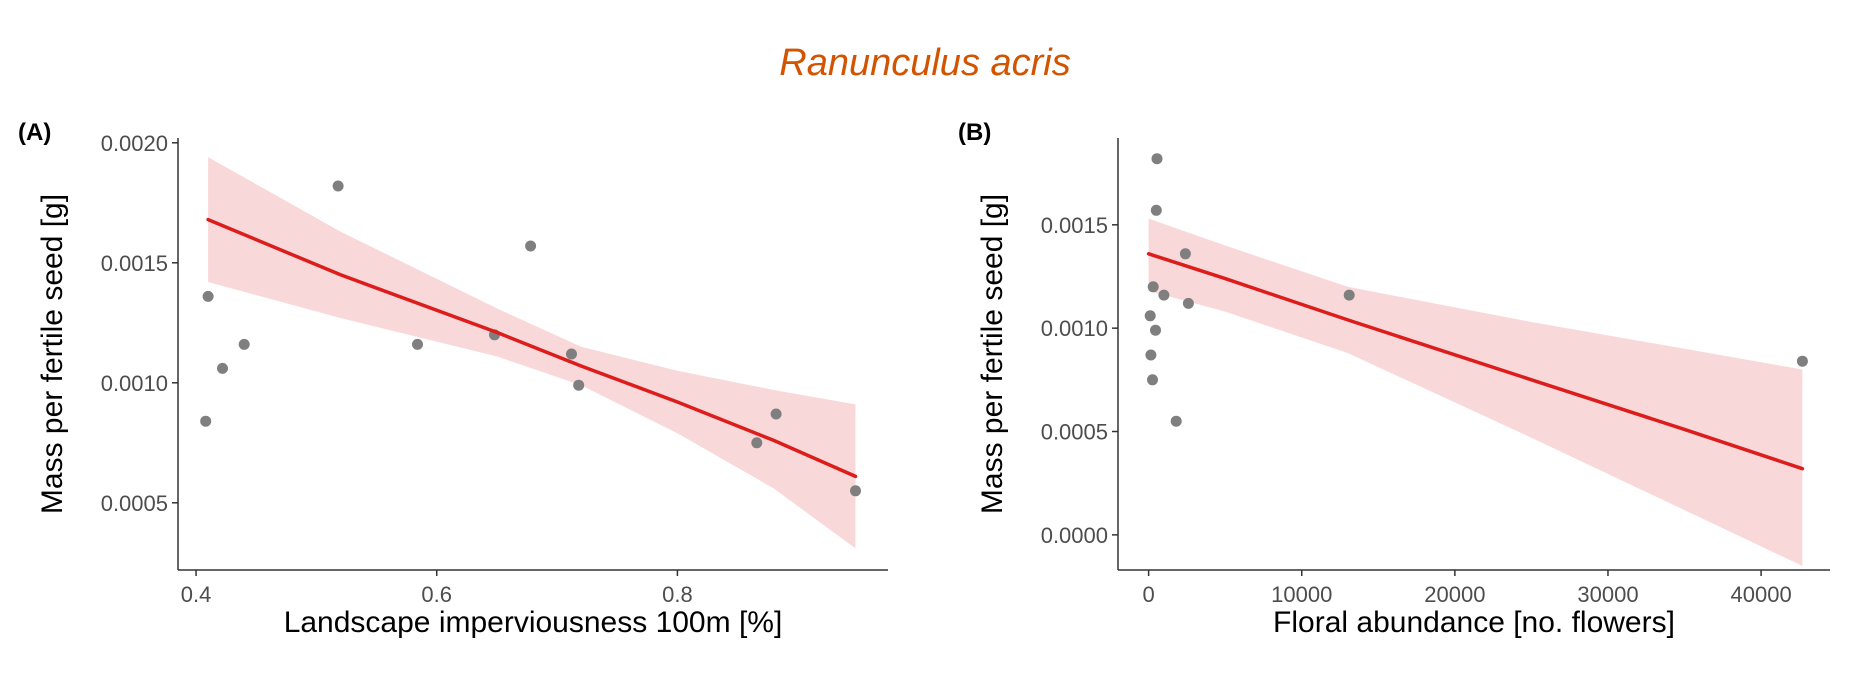 The width and height of the screenshot is (1850, 680). Describe the element at coordinates (1301, 594) in the screenshot. I see `panel-b-x-tick-label: 10000` at that location.